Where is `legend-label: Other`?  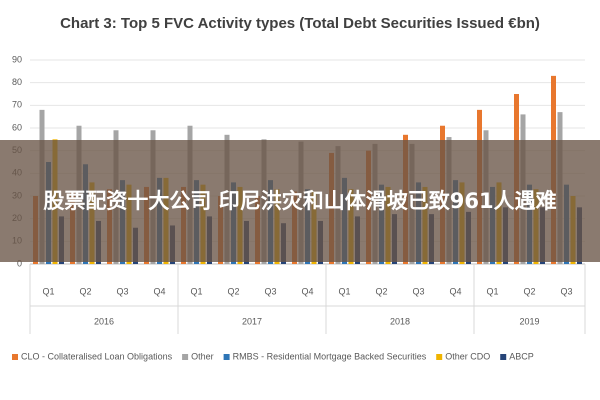
legend-label: Other is located at coordinates (202, 356).